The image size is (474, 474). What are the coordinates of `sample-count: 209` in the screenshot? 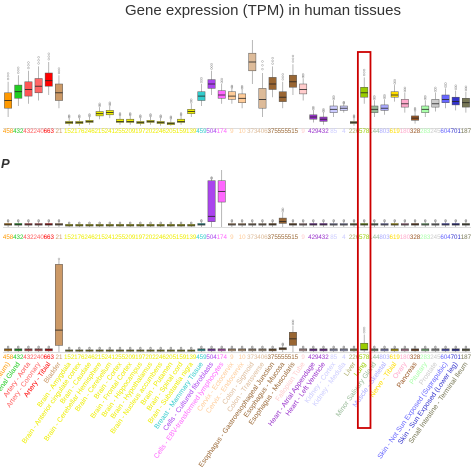 It's located at (130, 357).